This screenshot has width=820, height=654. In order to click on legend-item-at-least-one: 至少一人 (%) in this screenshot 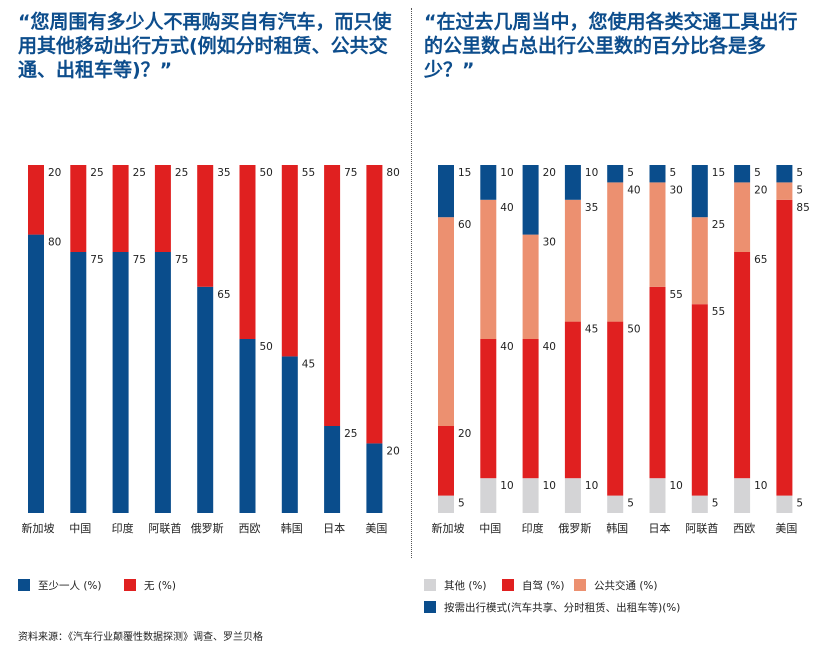, I will do `click(60, 585)`.